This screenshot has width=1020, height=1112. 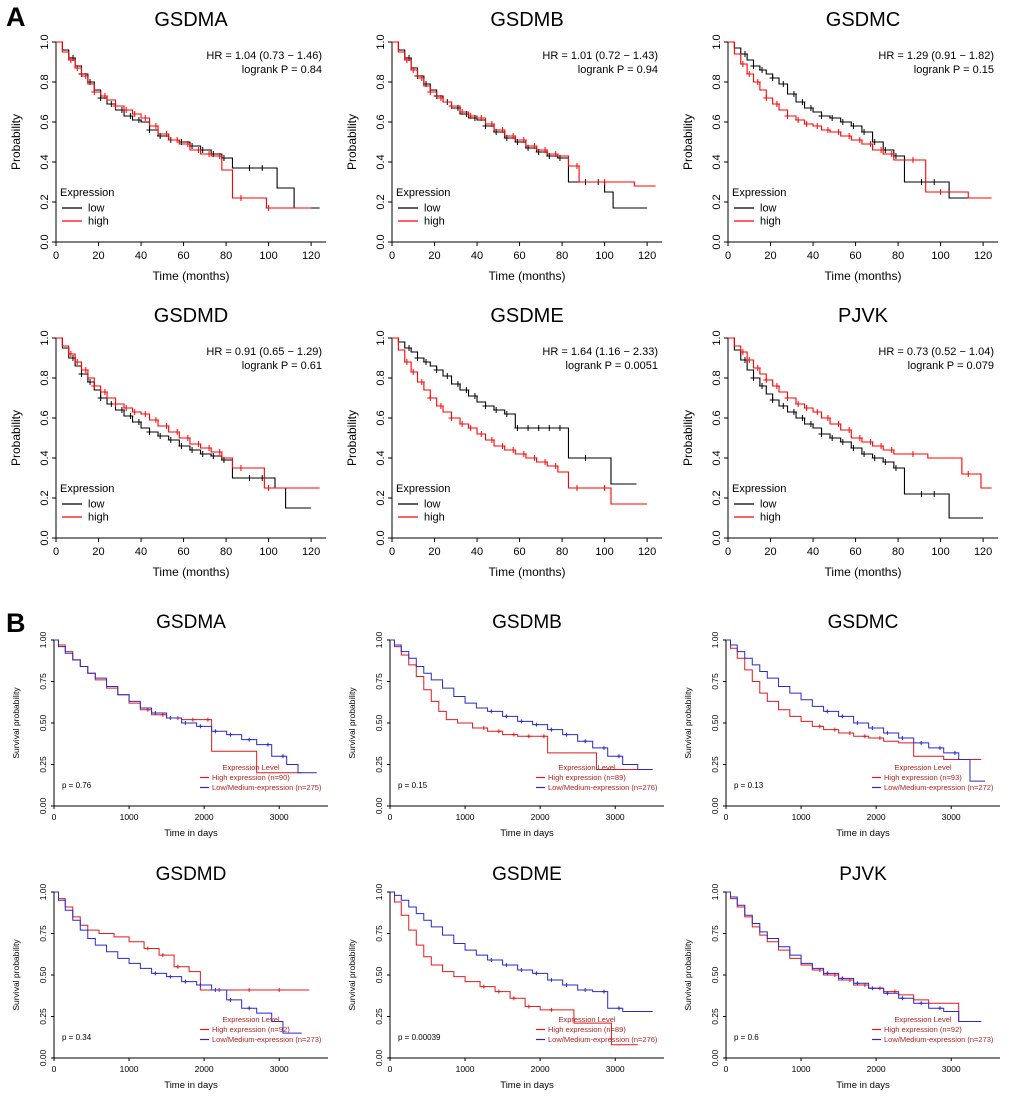 What do you see at coordinates (264, 352) in the screenshot?
I see `svg-text: HR = 0.91 (0.65 − 1.29)` at bounding box center [264, 352].